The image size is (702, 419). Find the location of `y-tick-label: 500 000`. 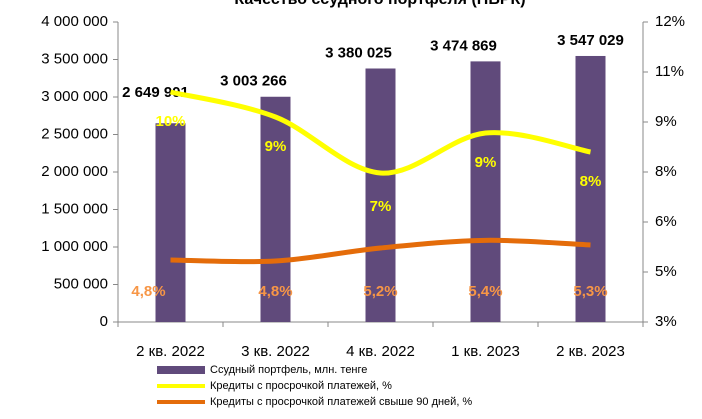

y-tick-label: 500 000 is located at coordinates (81, 283).